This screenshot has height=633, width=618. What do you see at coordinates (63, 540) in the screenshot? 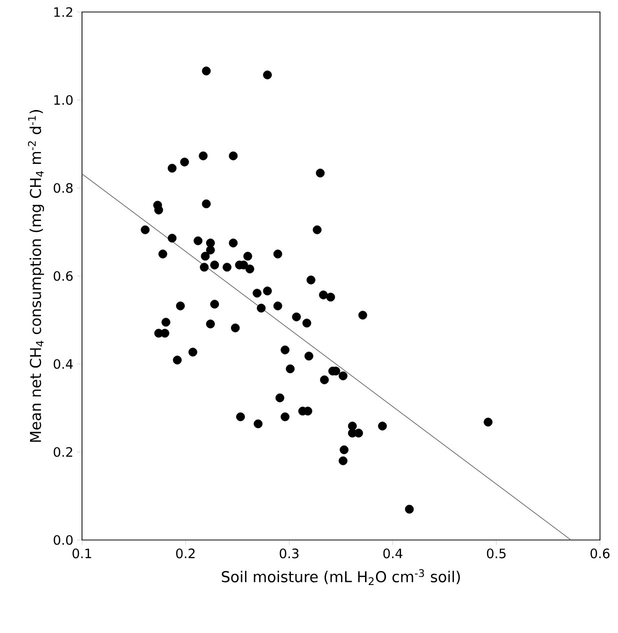
I see `y-tick-label: 0.0` at bounding box center [63, 540].